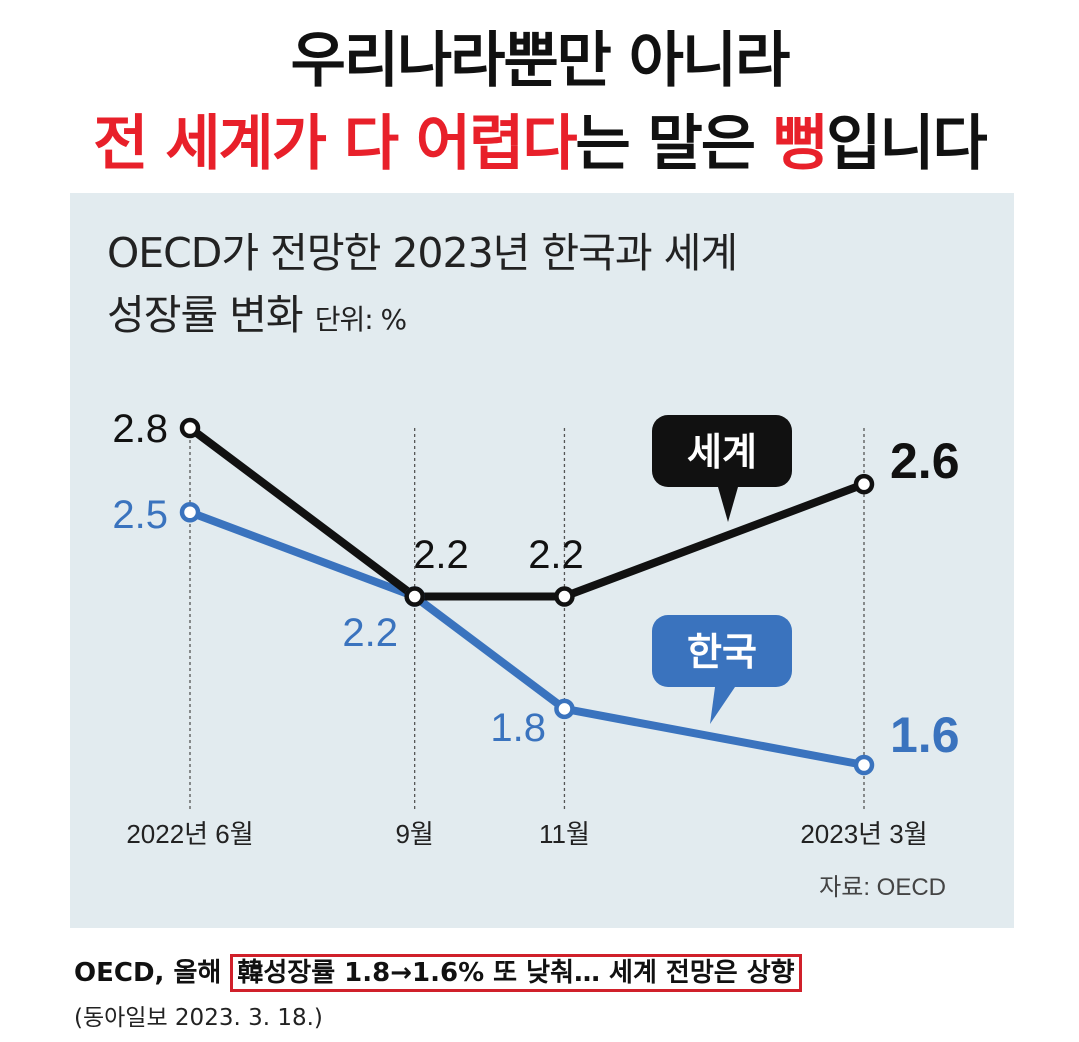 This screenshot has height=1042, width=1079. Describe the element at coordinates (925, 461) in the screenshot. I see `data-label: 2.6` at that location.